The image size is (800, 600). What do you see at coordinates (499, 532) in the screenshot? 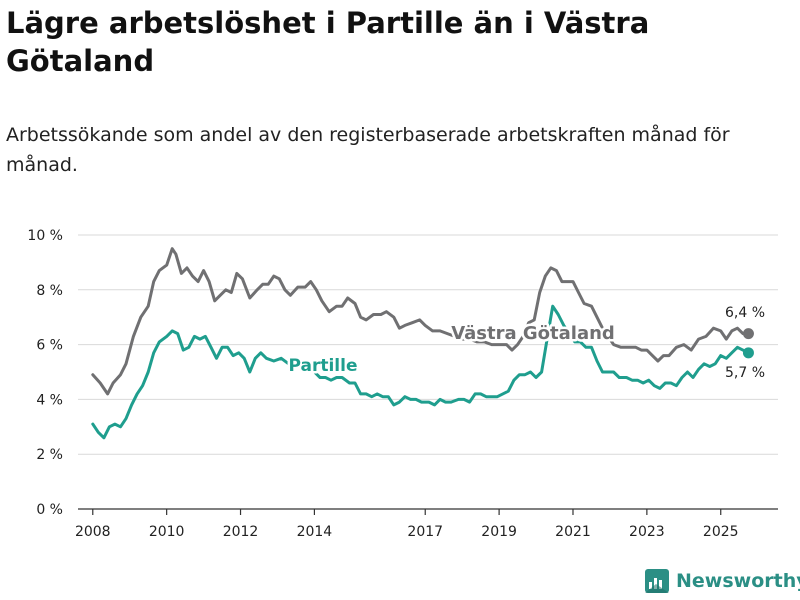
I see `x-tick-label: 2019` at bounding box center [499, 532].